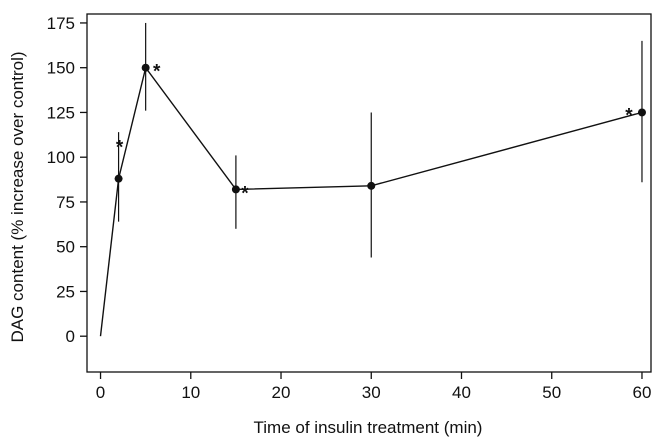 The image size is (652, 439). What do you see at coordinates (642, 392) in the screenshot?
I see `x-tick-label: 60` at bounding box center [642, 392].